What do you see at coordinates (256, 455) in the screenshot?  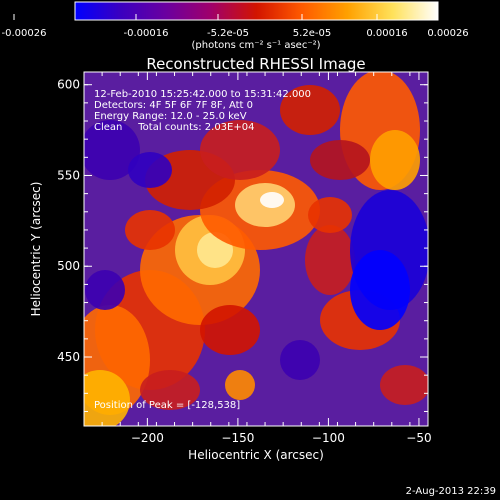 I see `x-axis-label: Heliocentric X (arcsec)` at bounding box center [256, 455].